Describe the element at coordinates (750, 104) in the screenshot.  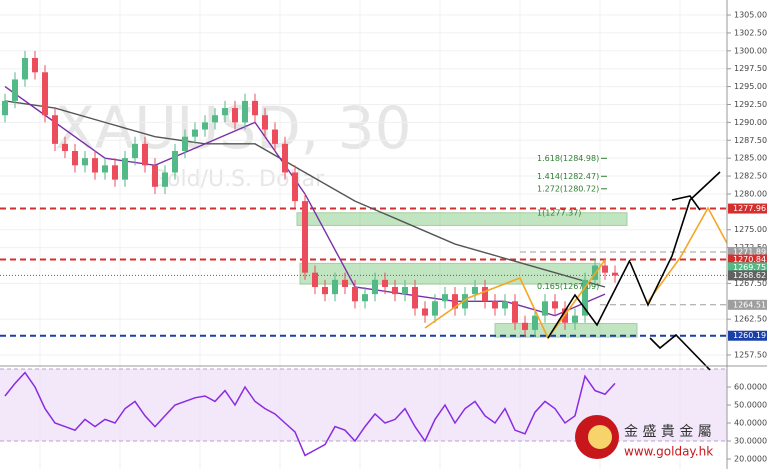
I see `y-tick-label: 1292.50` at that location.